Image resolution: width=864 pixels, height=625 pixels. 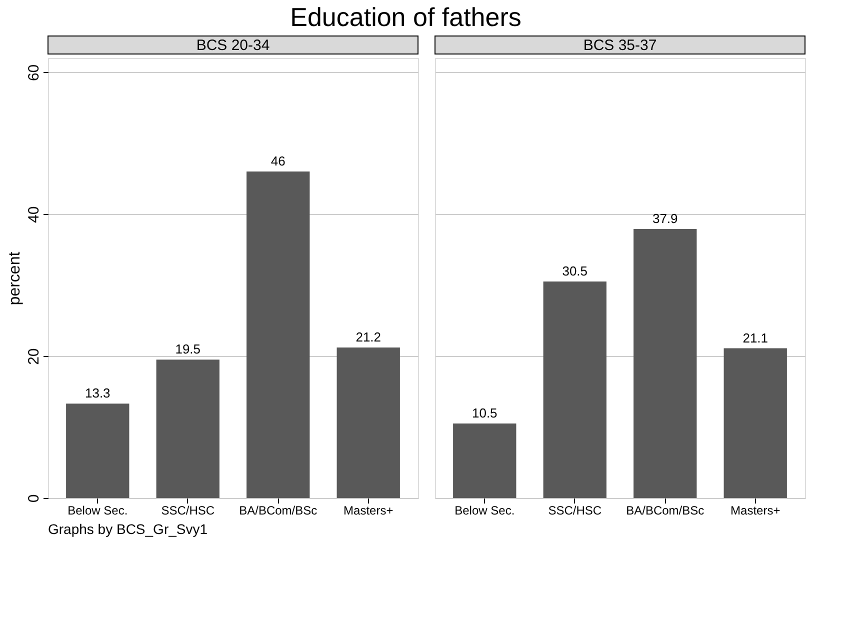 What do you see at coordinates (665, 218) in the screenshot?
I see `data-label: 37.9` at bounding box center [665, 218].